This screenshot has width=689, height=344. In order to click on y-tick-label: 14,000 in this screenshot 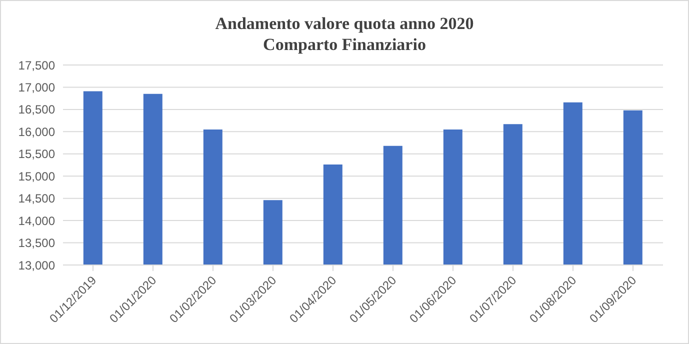, I will do `click(37, 221)`.